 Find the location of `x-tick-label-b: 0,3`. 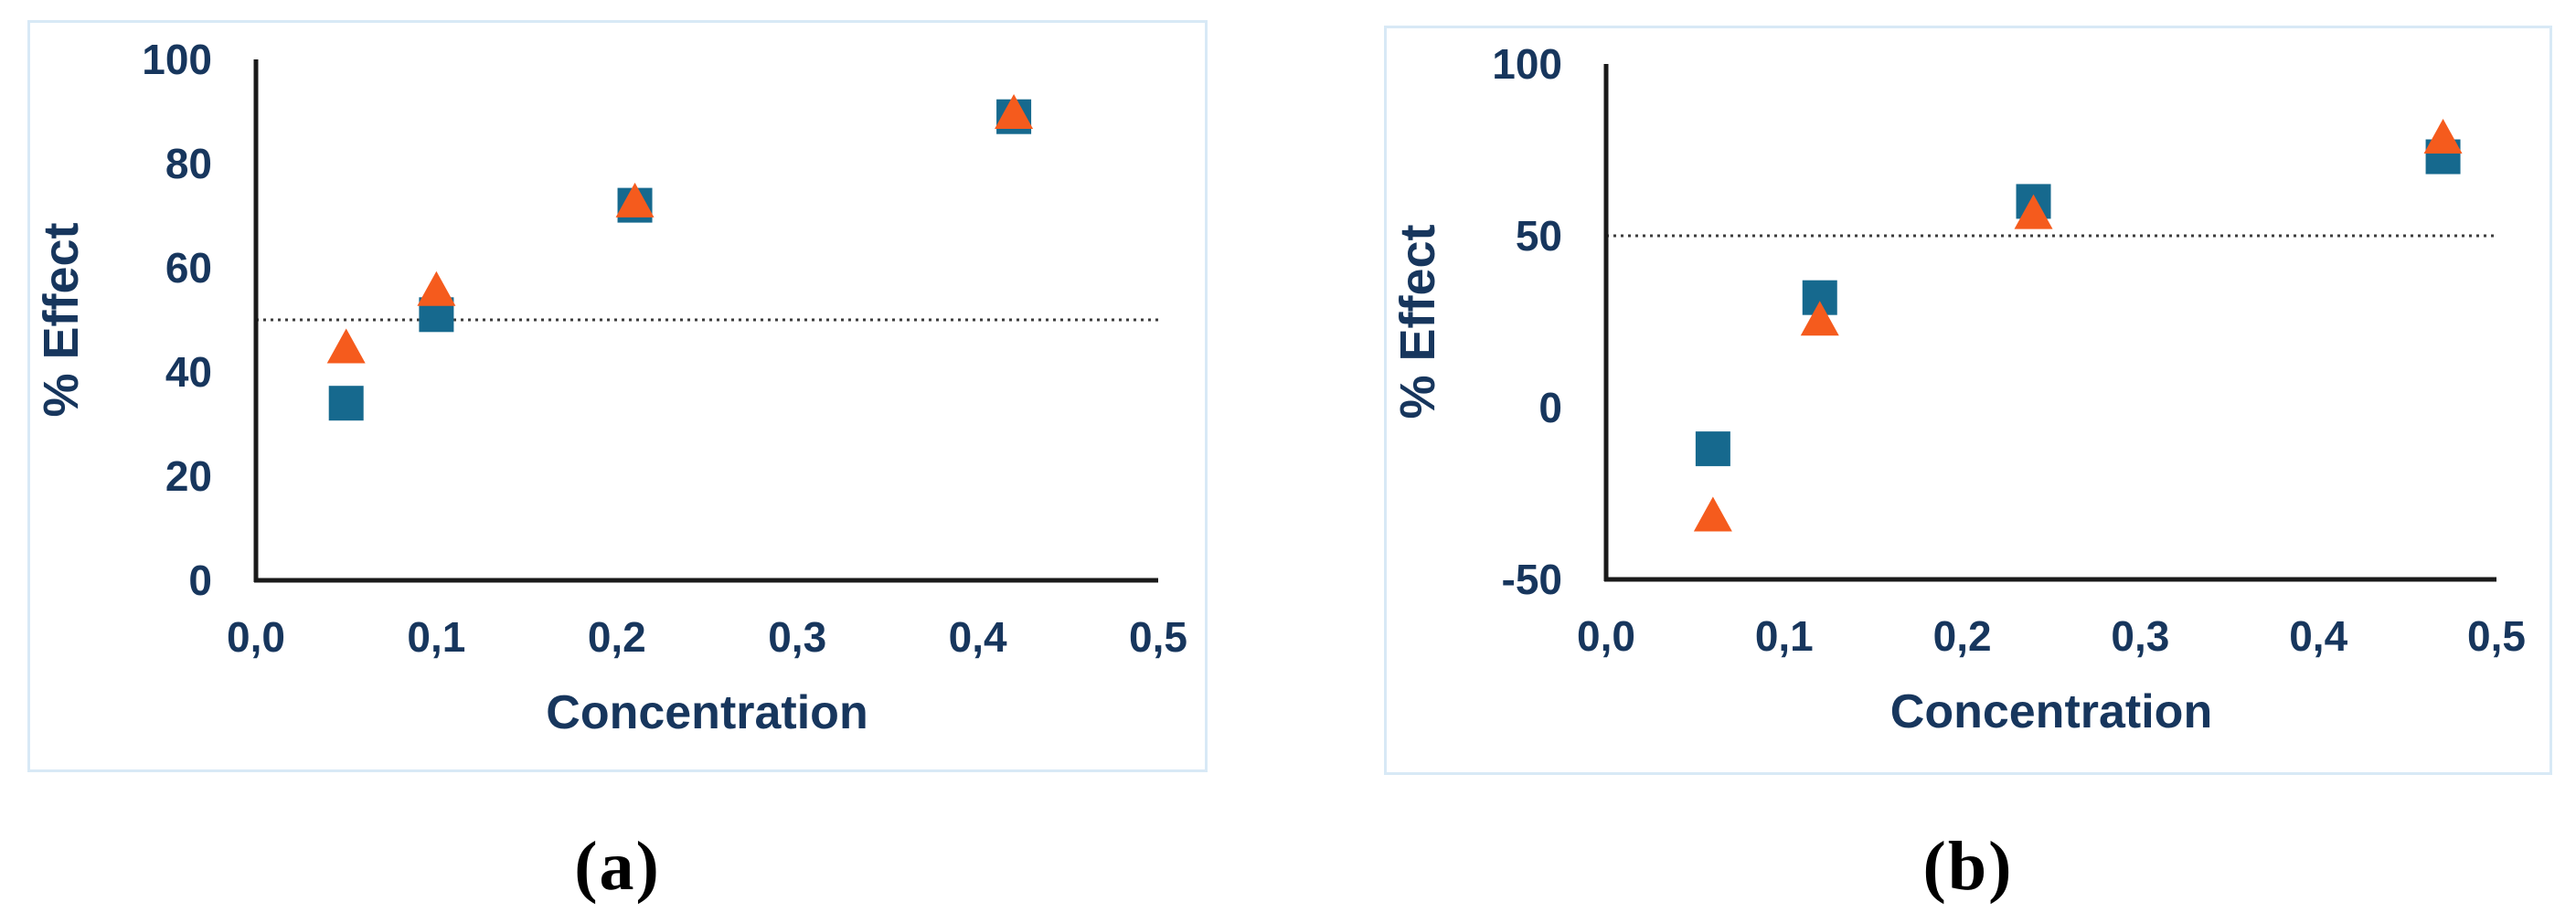

x-tick-label-b: 0,3 is located at coordinates (2140, 636).